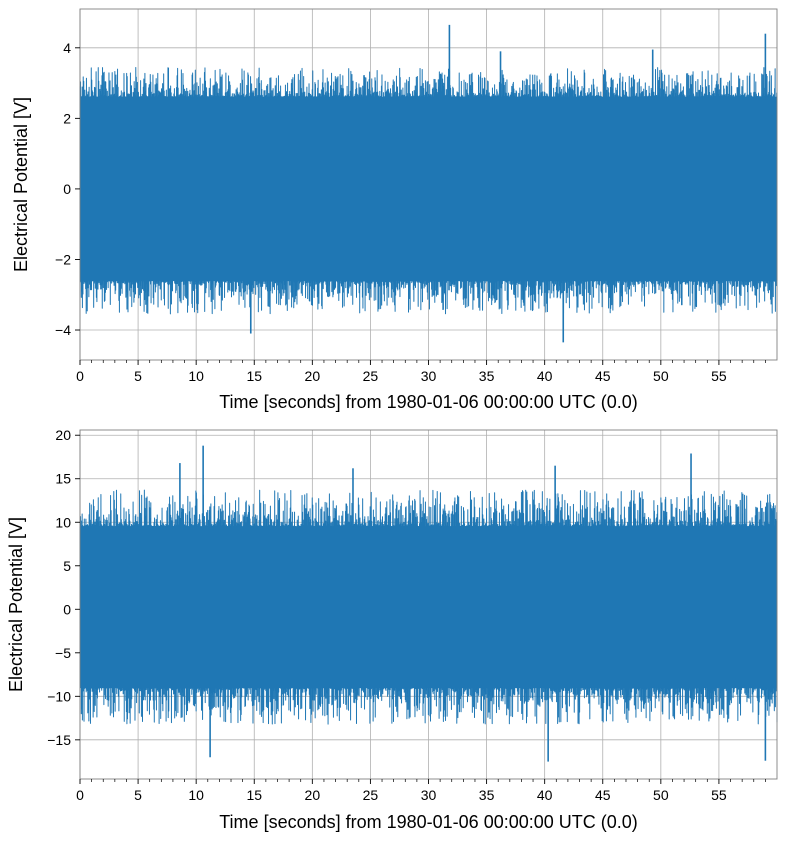  I want to click on y-tick-label: 20, so click(63, 435).